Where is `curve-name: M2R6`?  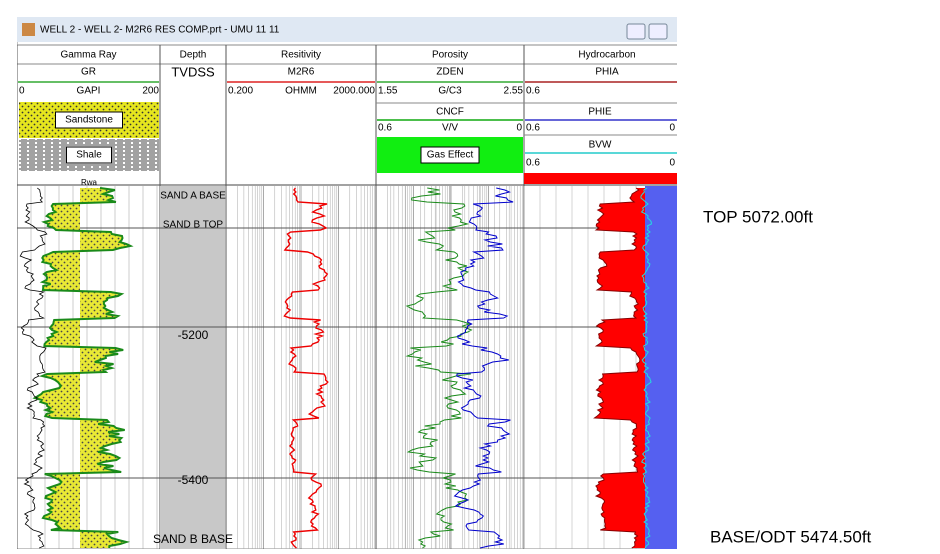 curve-name: M2R6 is located at coordinates (301, 72).